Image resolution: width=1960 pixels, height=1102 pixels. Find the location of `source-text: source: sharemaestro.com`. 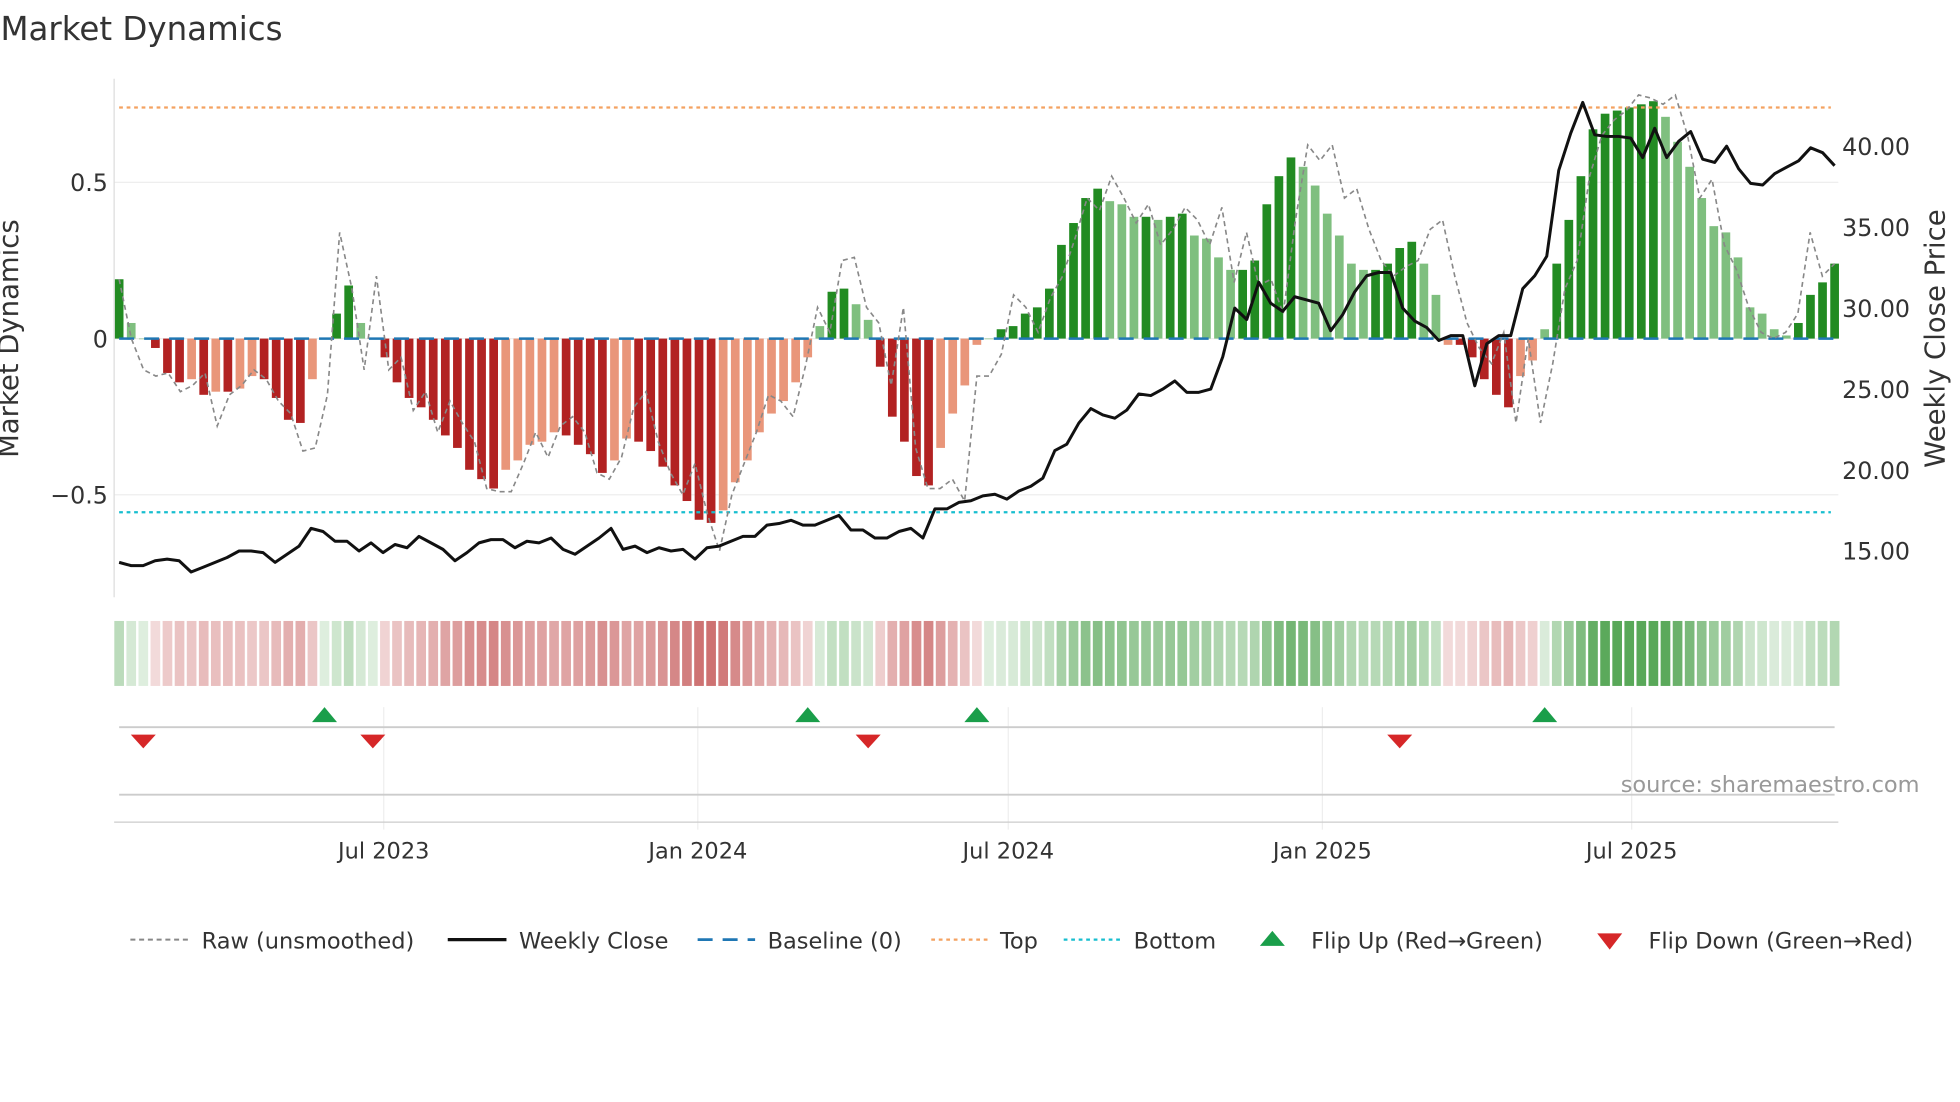

source-text: source: sharemaestro.com is located at coordinates (1770, 785).